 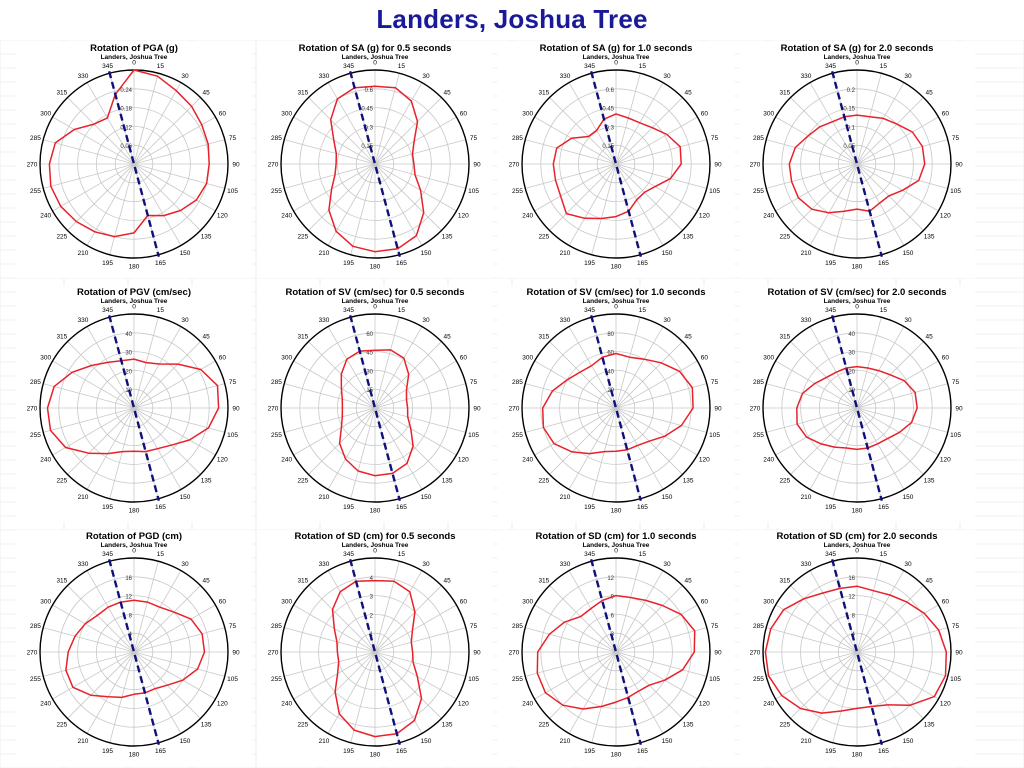 I want to click on rotation-trace, so click(x=129, y=153).